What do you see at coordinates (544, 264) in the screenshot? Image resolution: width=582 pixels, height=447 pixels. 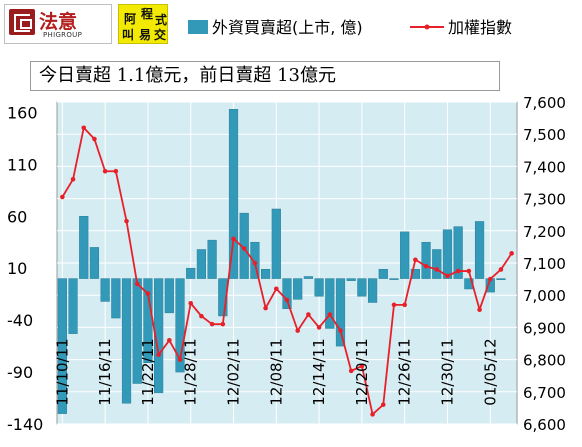 I see `right-tick-label: 7,100` at bounding box center [544, 264].